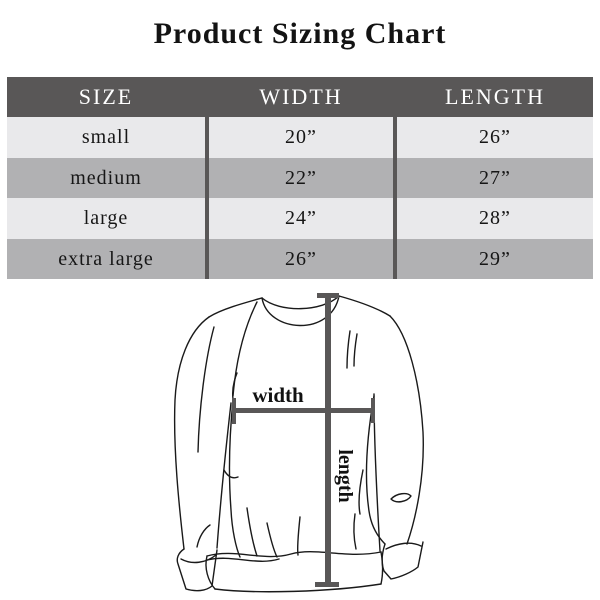 The height and width of the screenshot is (600, 600). I want to click on length-cell: 26”, so click(495, 137).